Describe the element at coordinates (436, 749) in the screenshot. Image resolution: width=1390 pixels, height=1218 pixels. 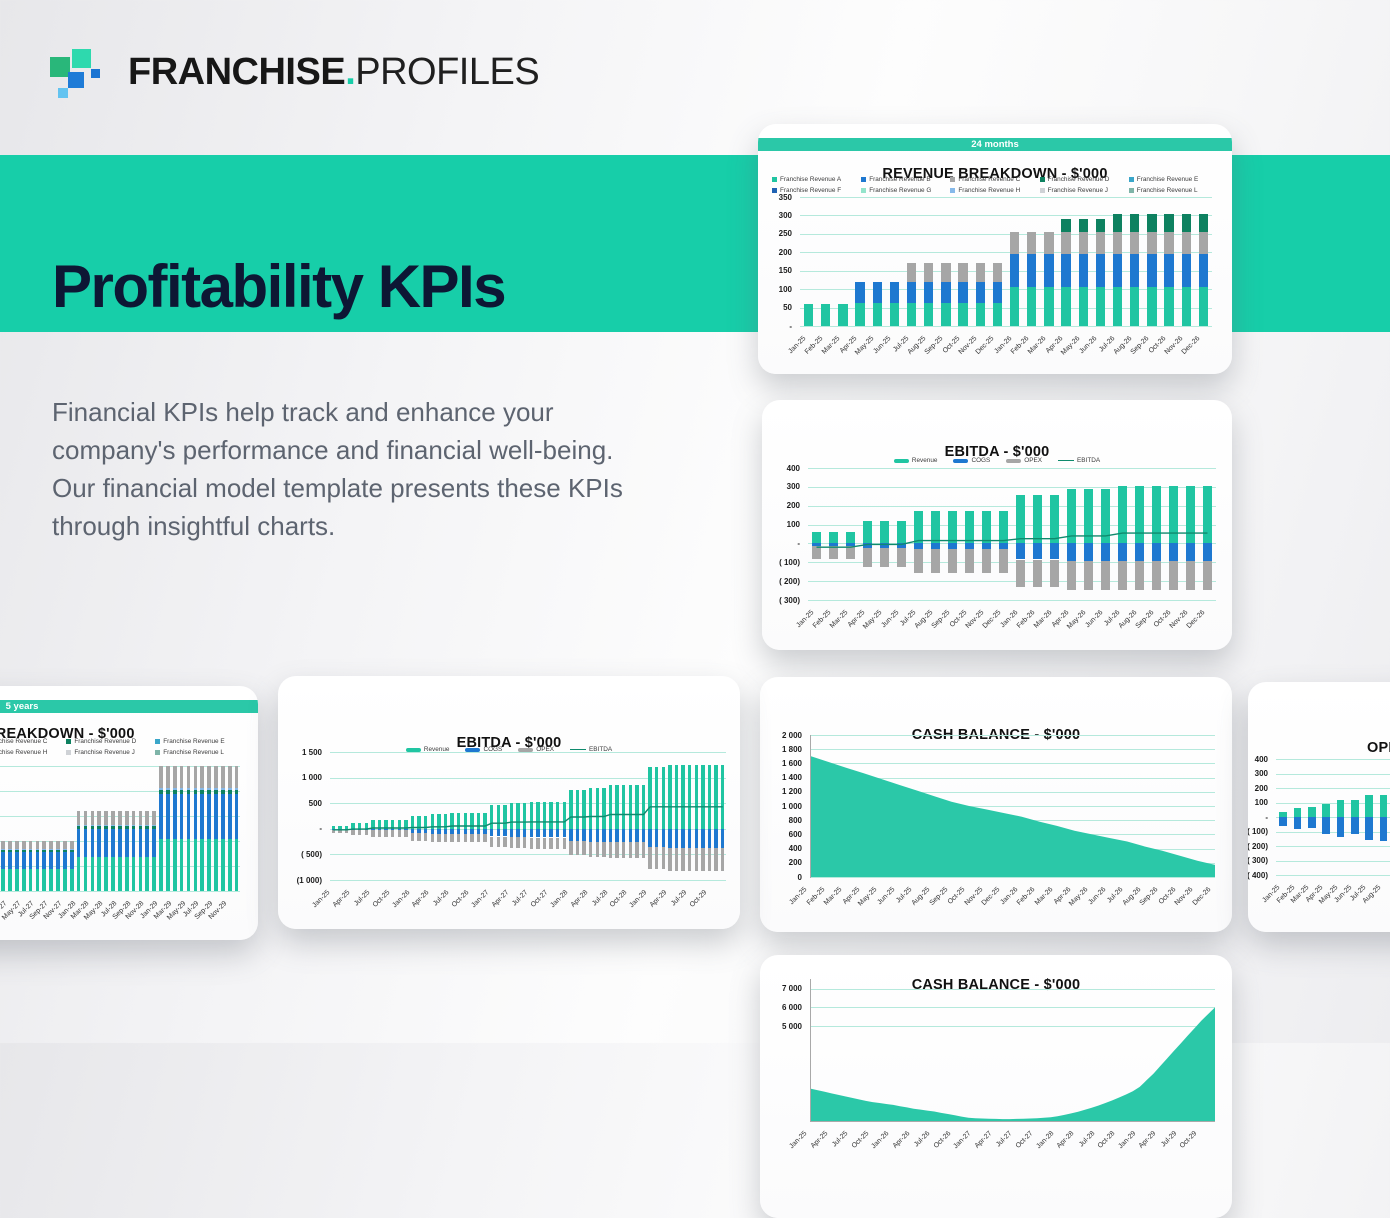
I see `legend-label: Revenue` at that location.